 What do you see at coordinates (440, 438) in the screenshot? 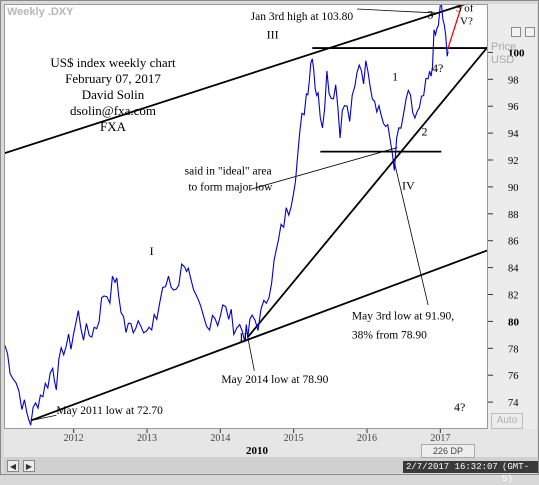
I see `x-tick-label-5: 2017` at bounding box center [440, 438].